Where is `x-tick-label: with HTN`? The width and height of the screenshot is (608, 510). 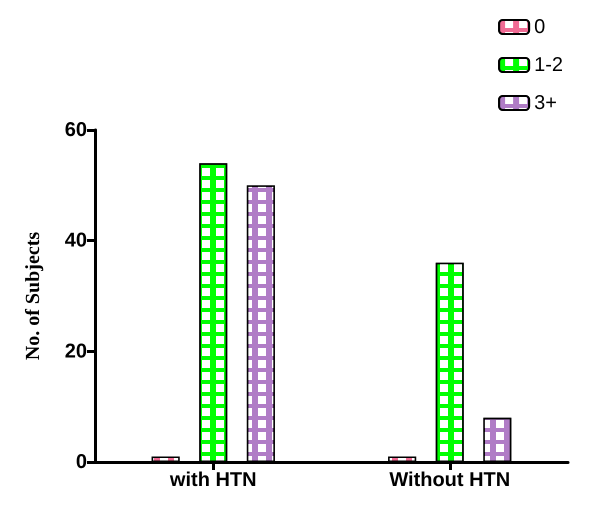
x-tick-label: with HTN is located at coordinates (212, 480).